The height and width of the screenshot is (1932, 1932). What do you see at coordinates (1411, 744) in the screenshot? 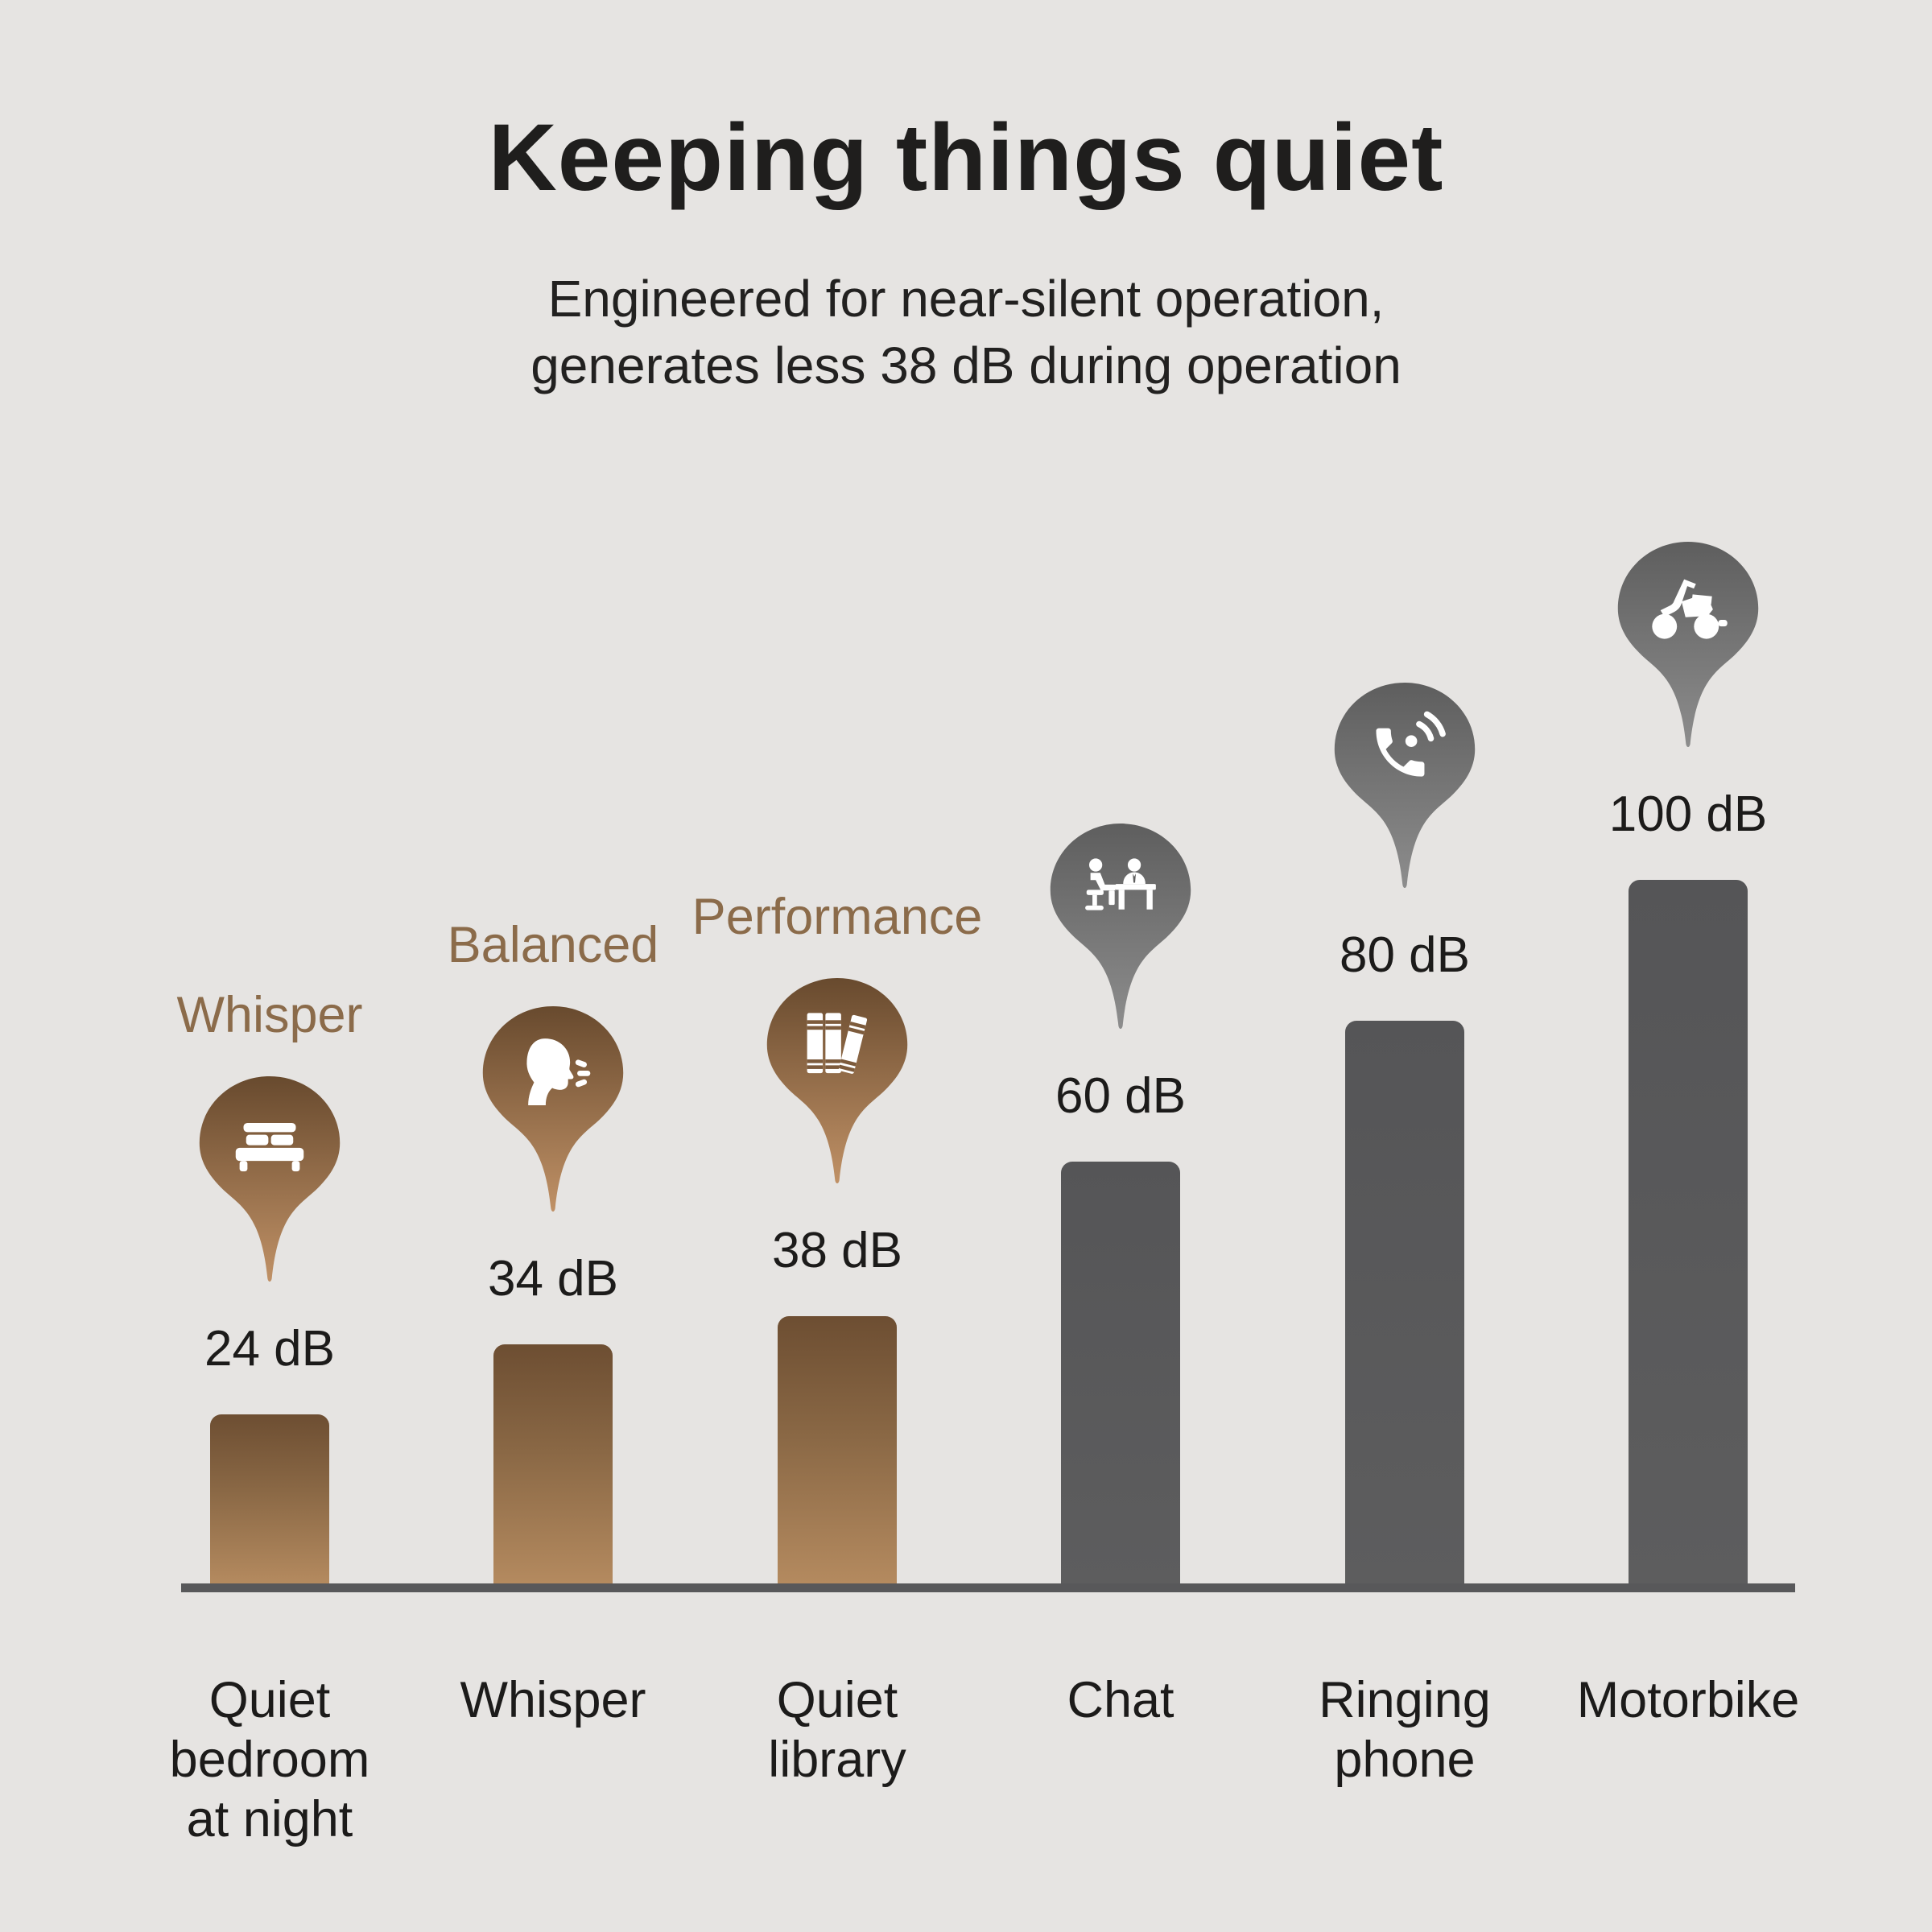
I see `ringing-phone-icon` at bounding box center [1411, 744].